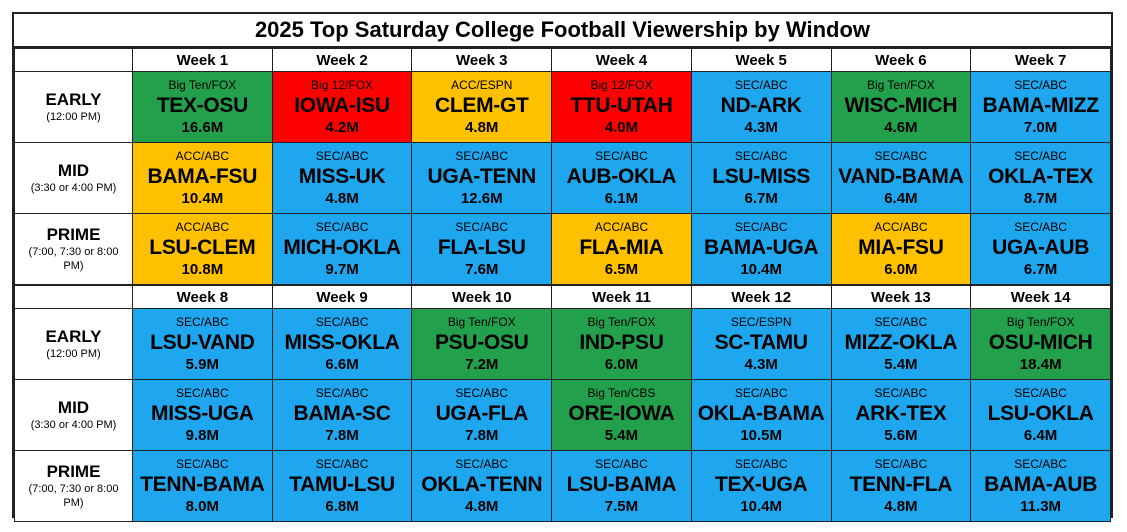  I want to click on week-header: Week 10, so click(482, 296).